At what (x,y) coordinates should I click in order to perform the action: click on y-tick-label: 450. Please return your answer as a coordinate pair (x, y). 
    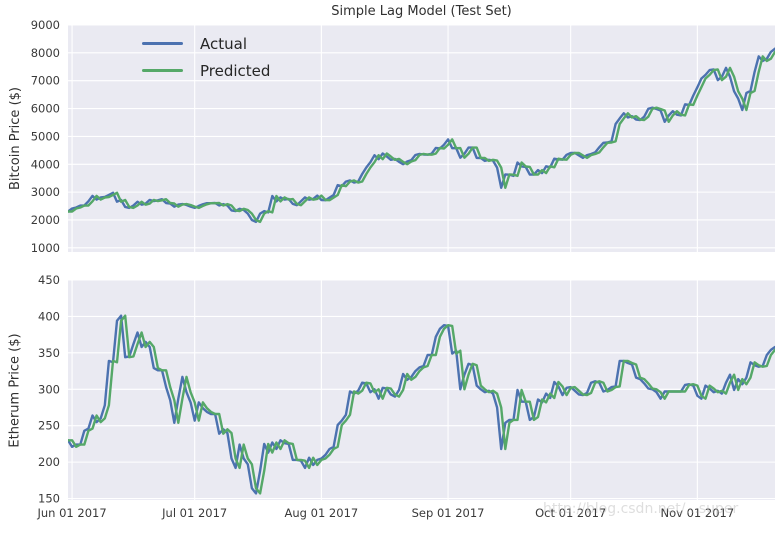
    Looking at the image, I should click on (49, 280).